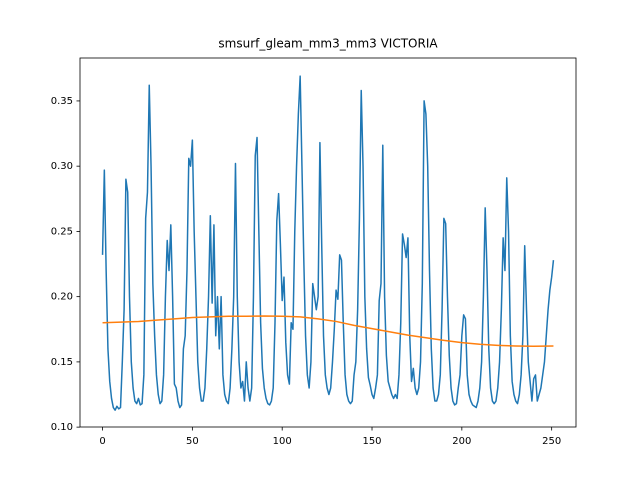  Describe the element at coordinates (62, 362) in the screenshot. I see `y-tick-label: 0.15` at that location.